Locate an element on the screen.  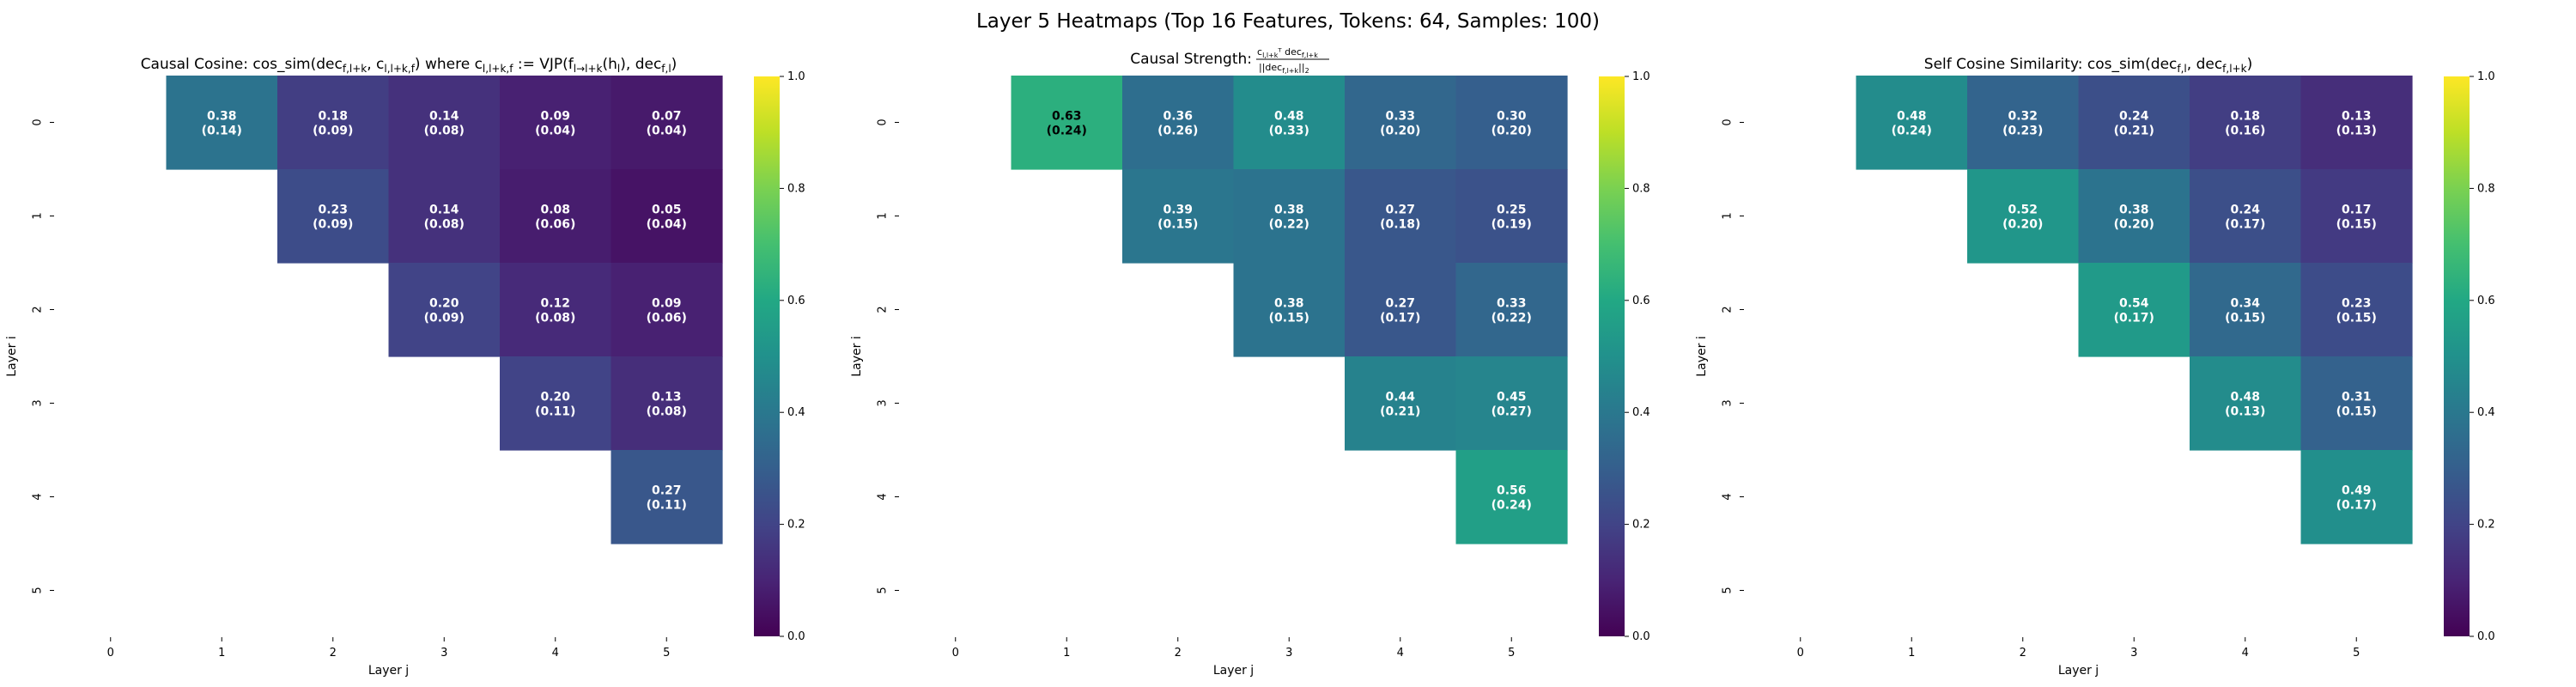
cell-value-label: 0.30 is located at coordinates (1512, 117).